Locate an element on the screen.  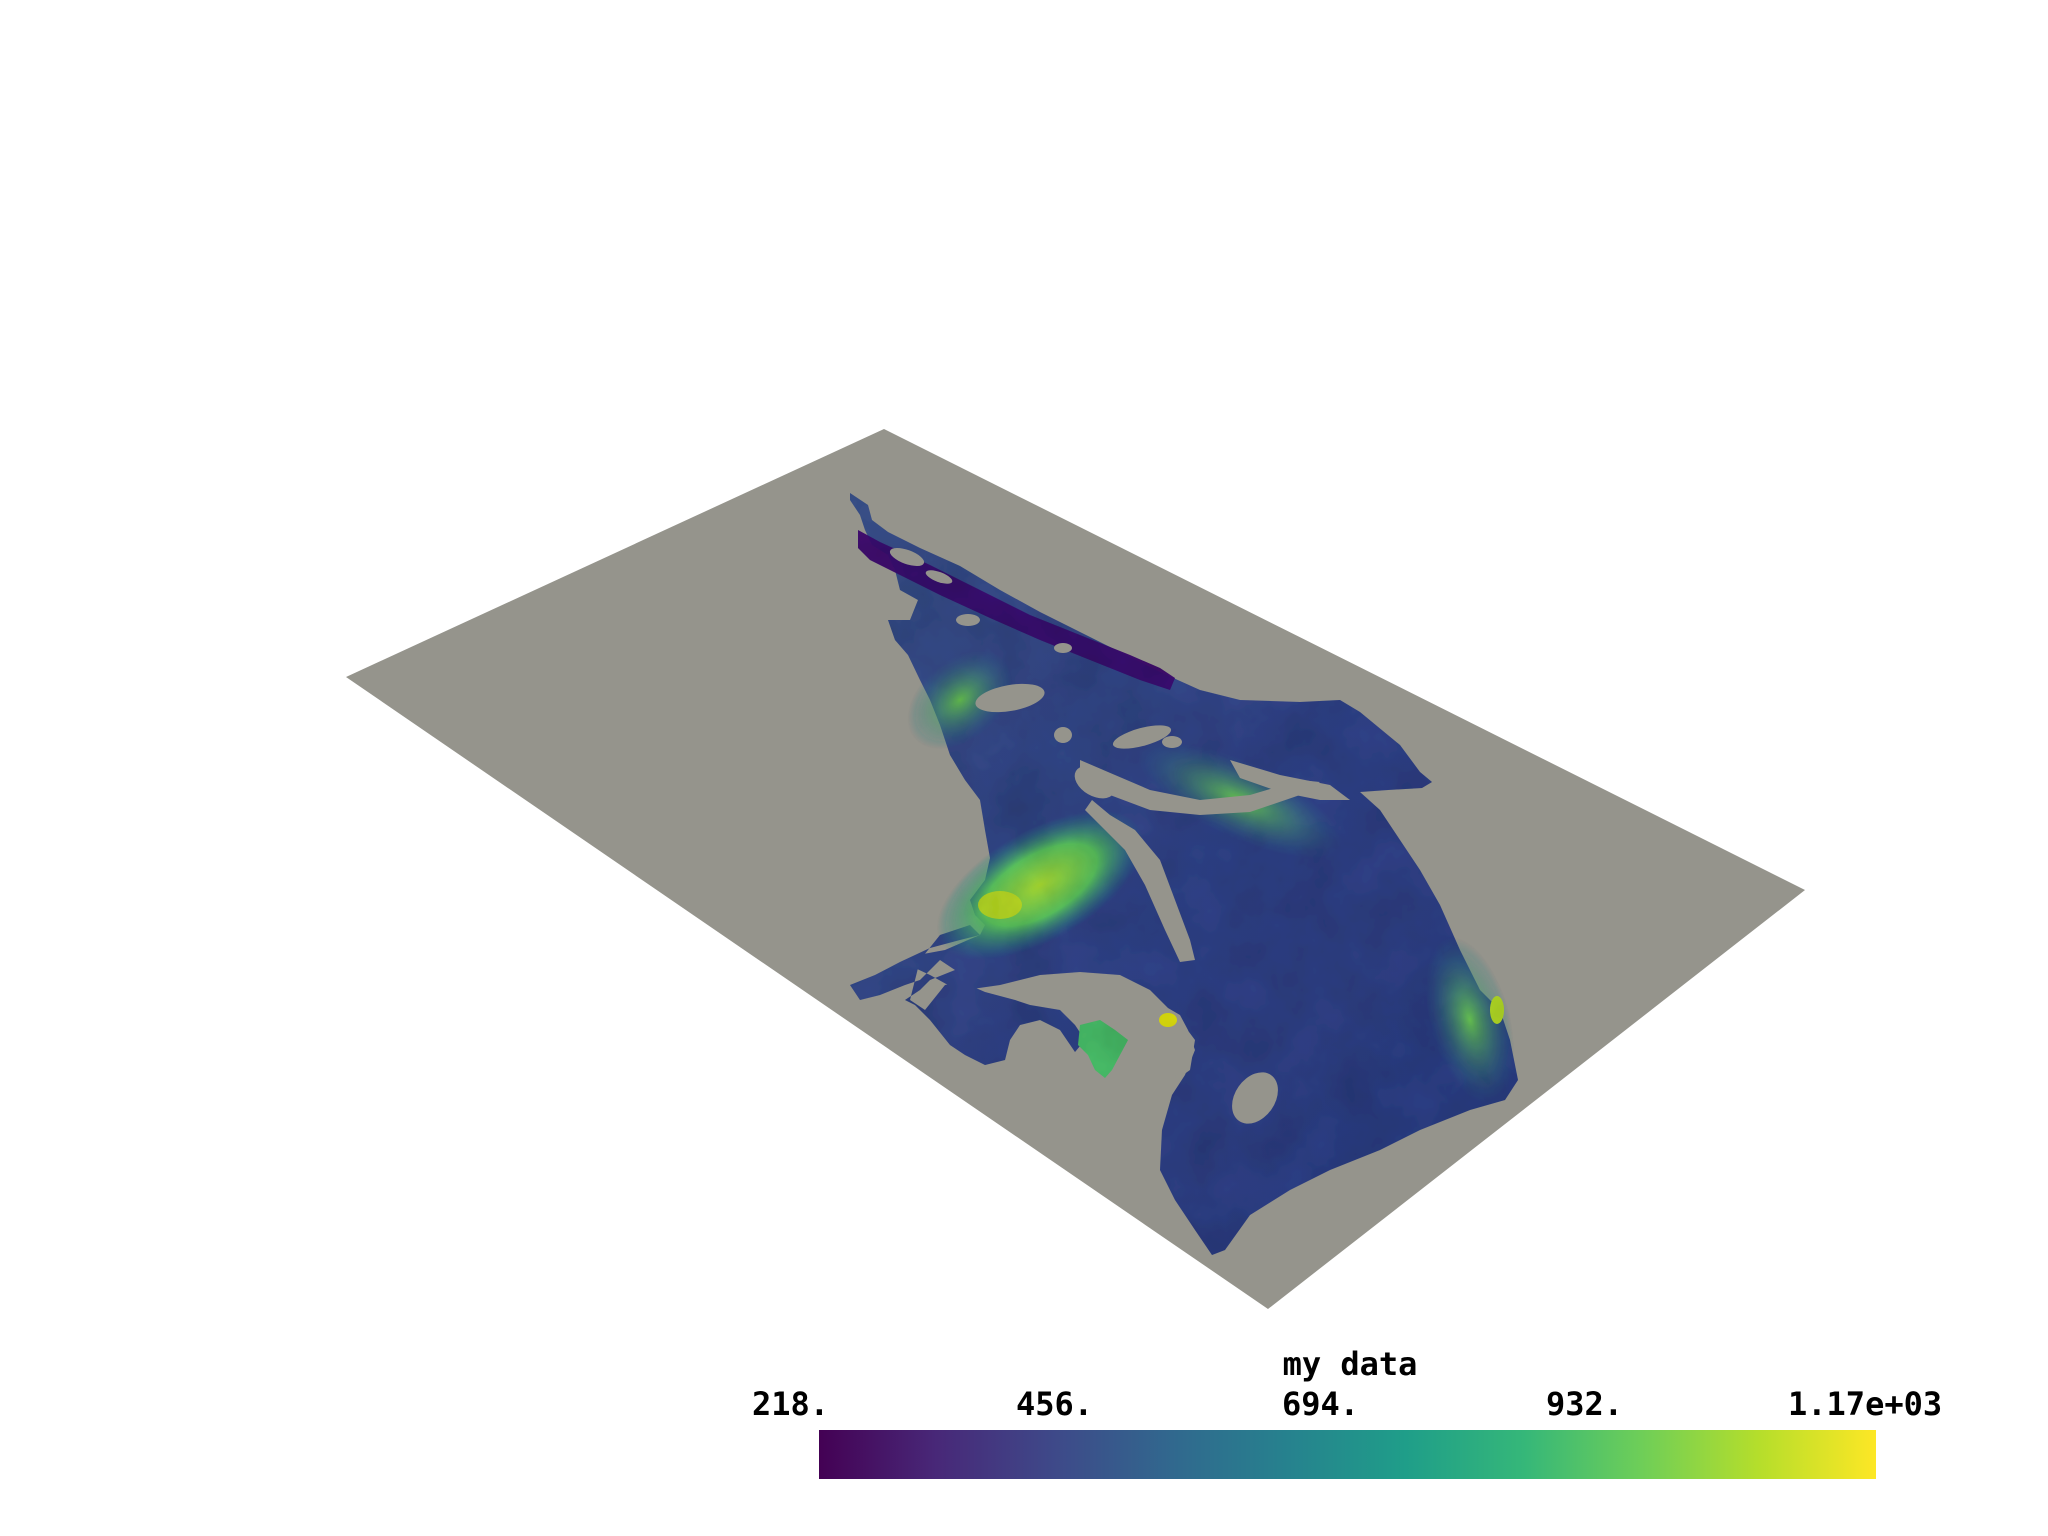
terrain-highland-east is located at coordinates (1470, 1020).